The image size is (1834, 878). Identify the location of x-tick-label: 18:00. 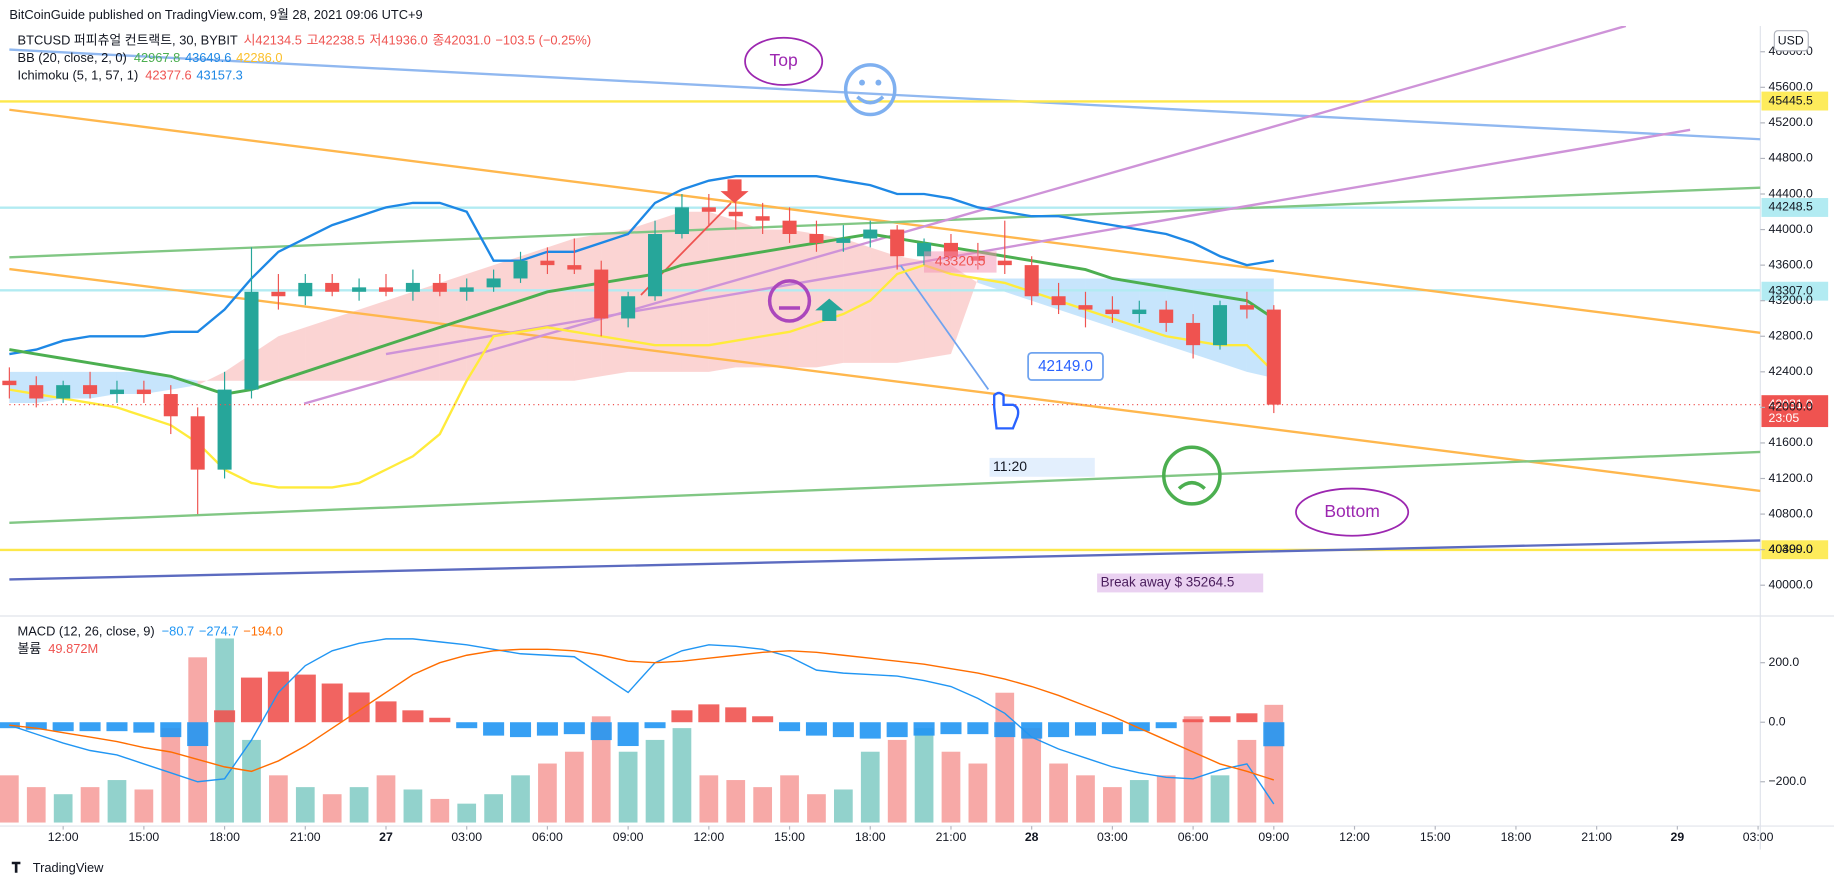
(1516, 837).